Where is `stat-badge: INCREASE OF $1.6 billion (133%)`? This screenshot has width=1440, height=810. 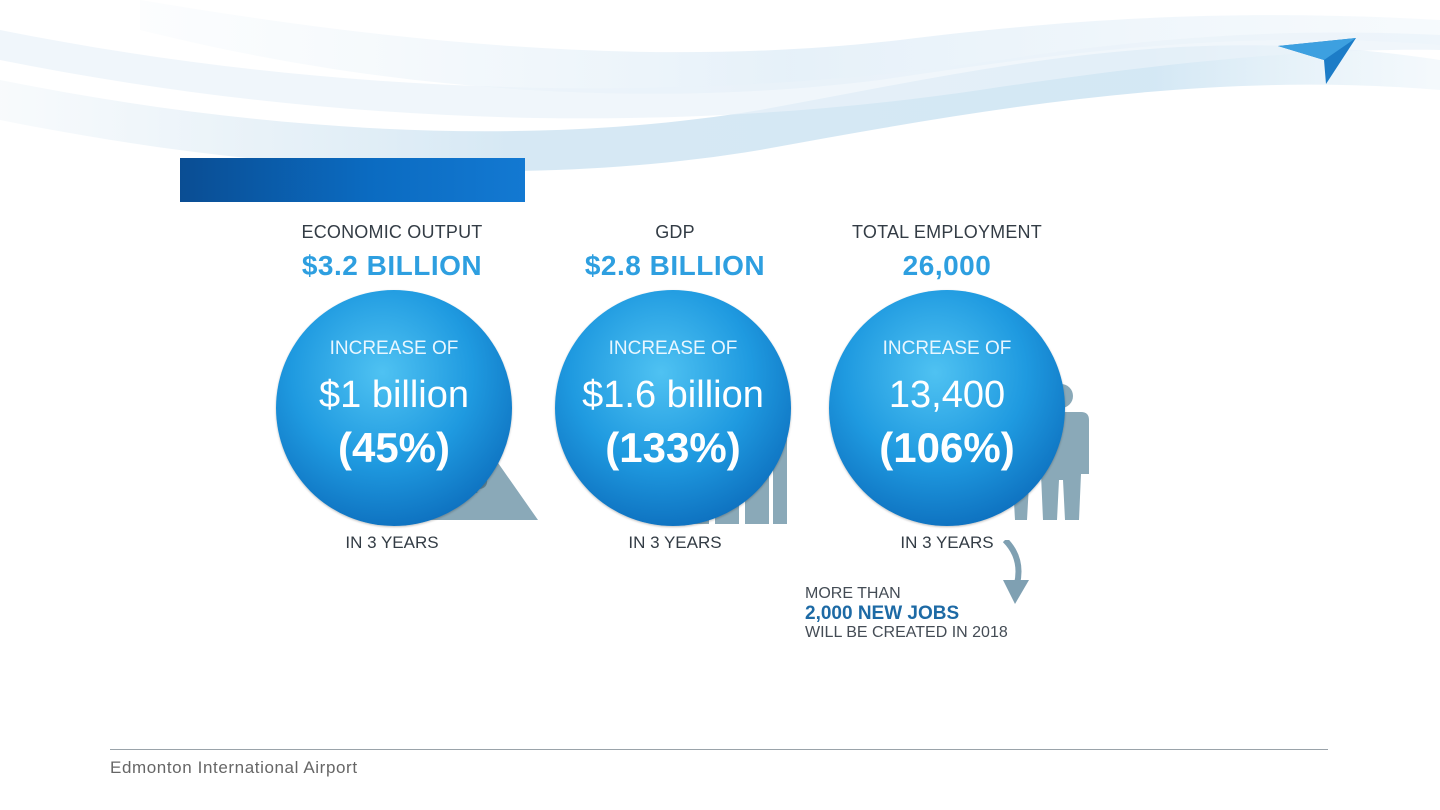
stat-badge: INCREASE OF $1.6 billion (133%) is located at coordinates (673, 408).